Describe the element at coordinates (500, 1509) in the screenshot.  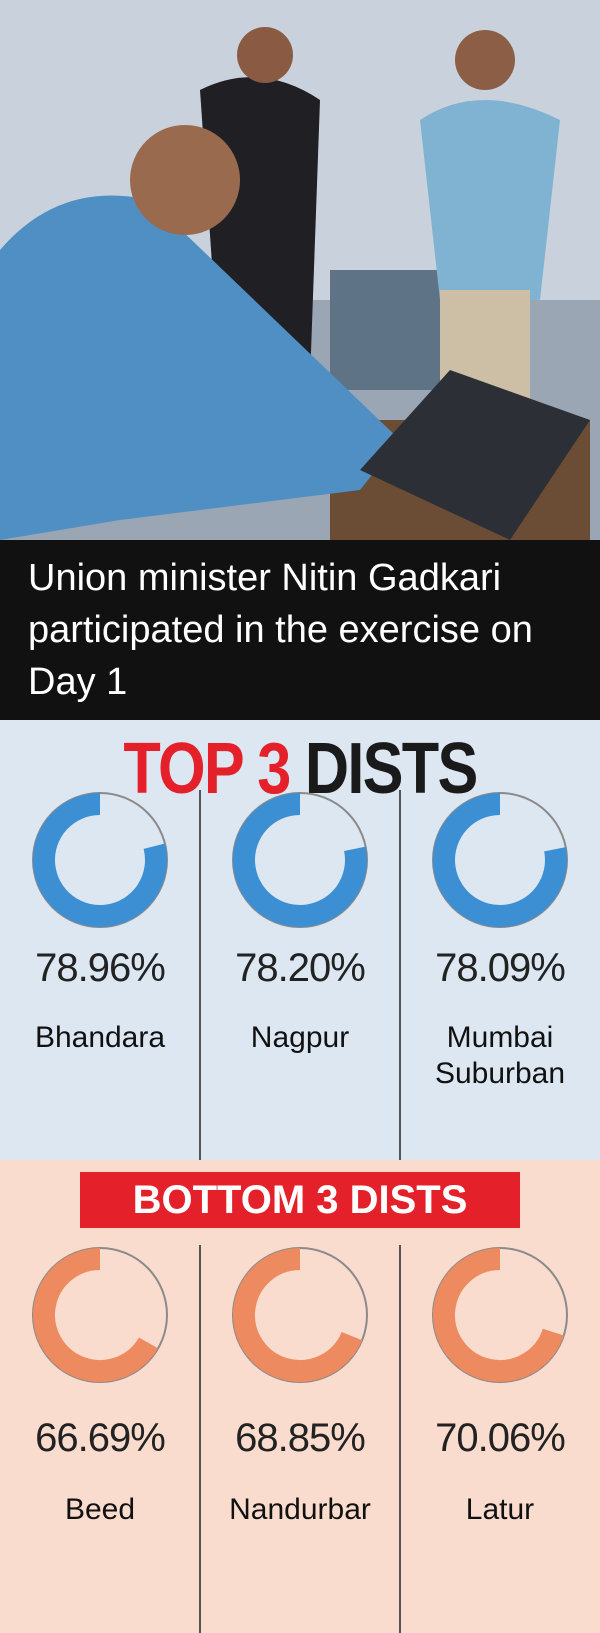
I see `category-label: Latur` at that location.